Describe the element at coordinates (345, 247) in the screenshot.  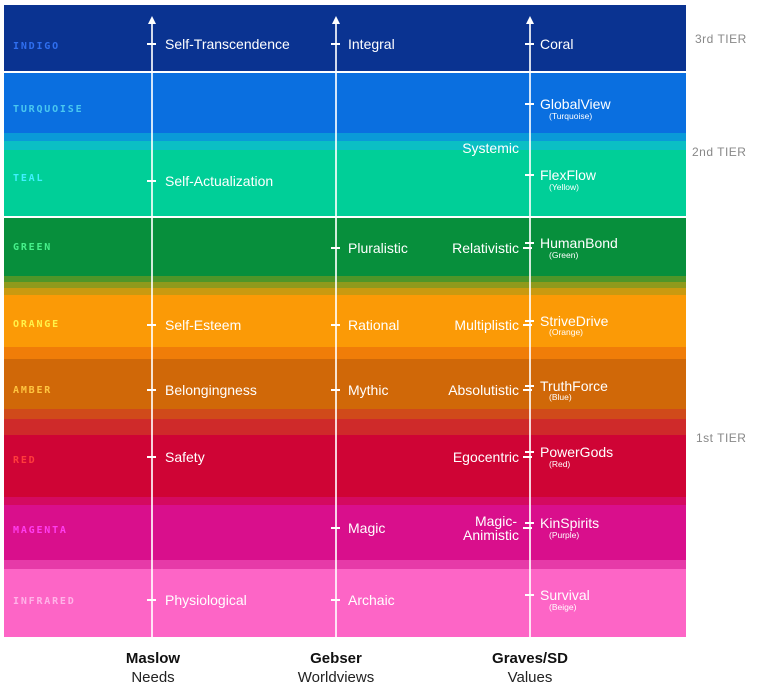
I see `band-green` at that location.